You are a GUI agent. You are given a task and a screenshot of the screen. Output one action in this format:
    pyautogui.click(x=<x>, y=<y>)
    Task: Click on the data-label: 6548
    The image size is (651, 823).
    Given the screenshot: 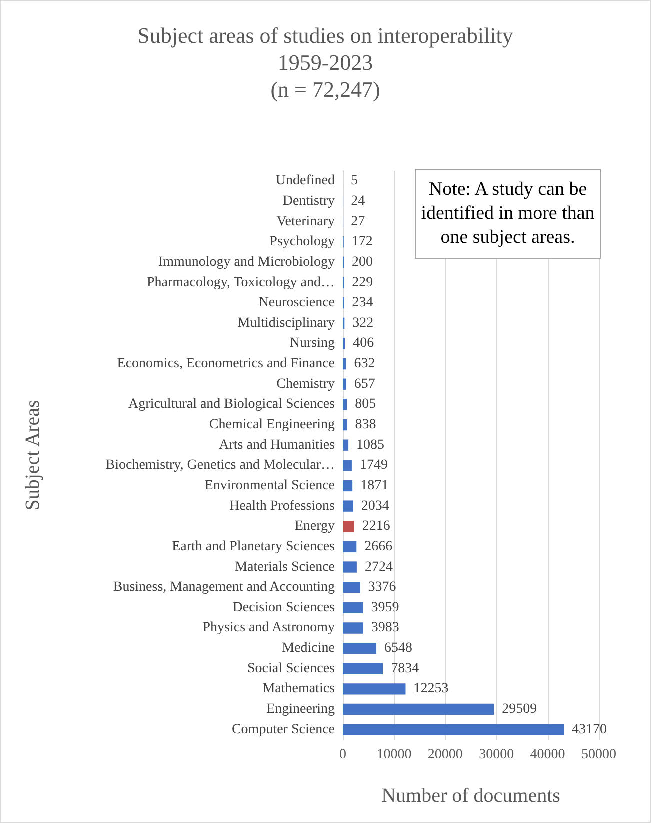 What is the action you would take?
    pyautogui.click(x=398, y=648)
    